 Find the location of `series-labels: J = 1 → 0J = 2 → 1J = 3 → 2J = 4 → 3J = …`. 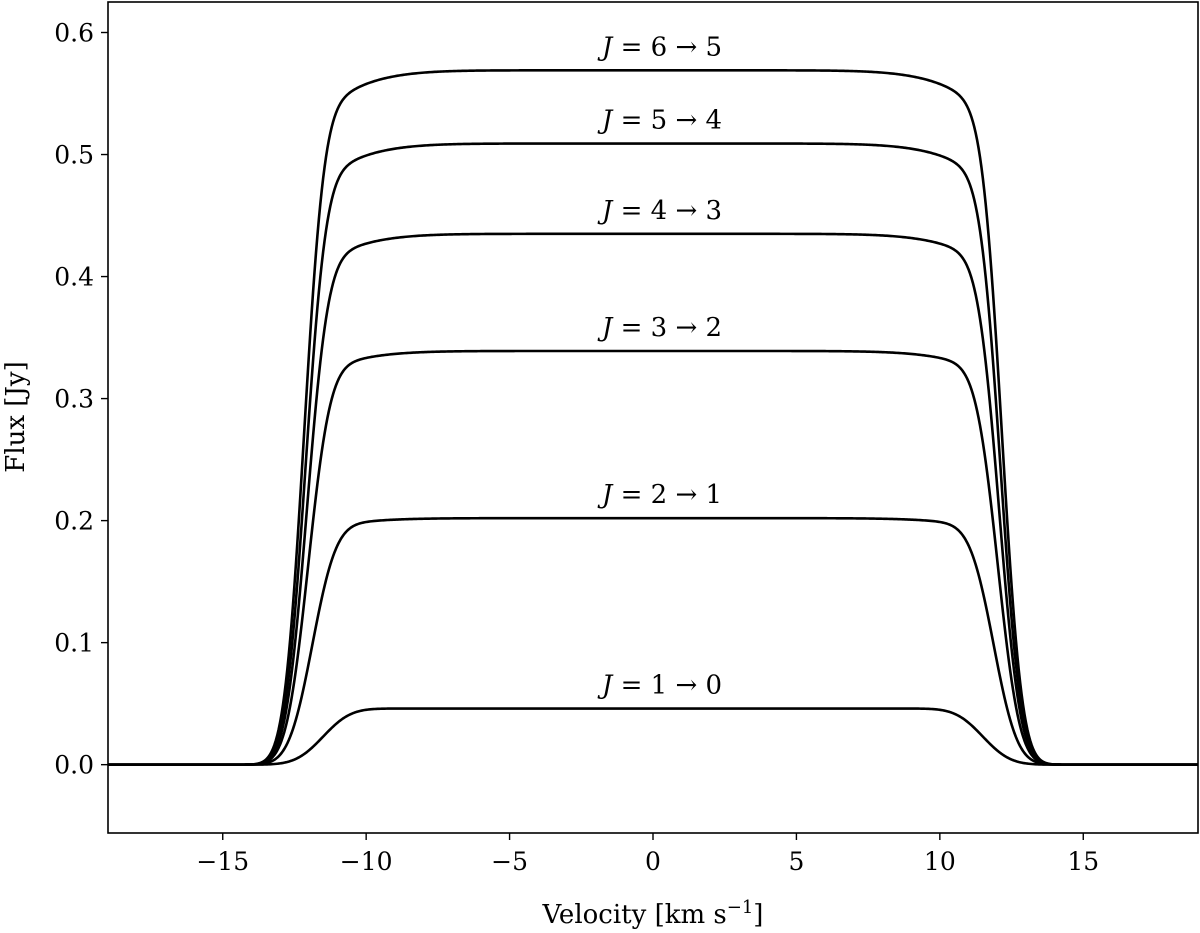

series-labels: J = 1 → 0J = 2 → 1J = 3 → 2J = 4 → 3J = … is located at coordinates (659, 366).